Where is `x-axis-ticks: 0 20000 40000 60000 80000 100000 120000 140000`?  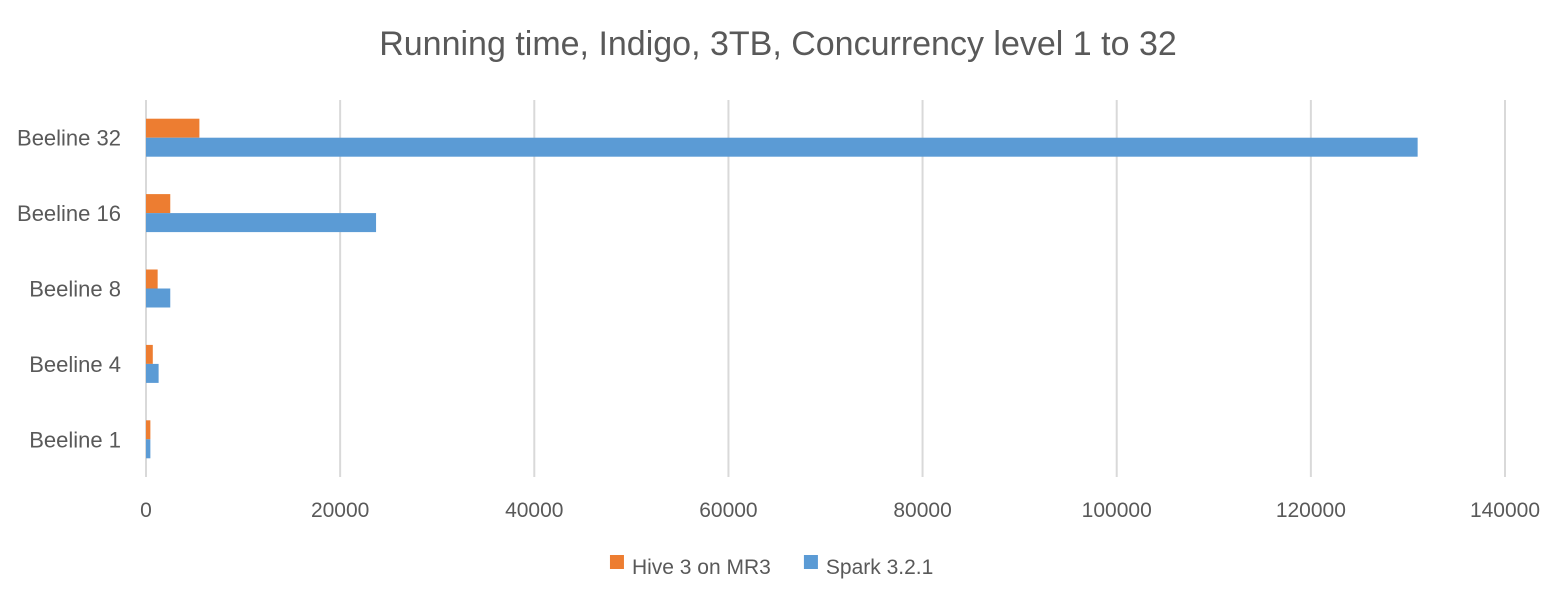
x-axis-ticks: 0 20000 40000 60000 80000 100000 120000 140000 is located at coordinates (840, 510).